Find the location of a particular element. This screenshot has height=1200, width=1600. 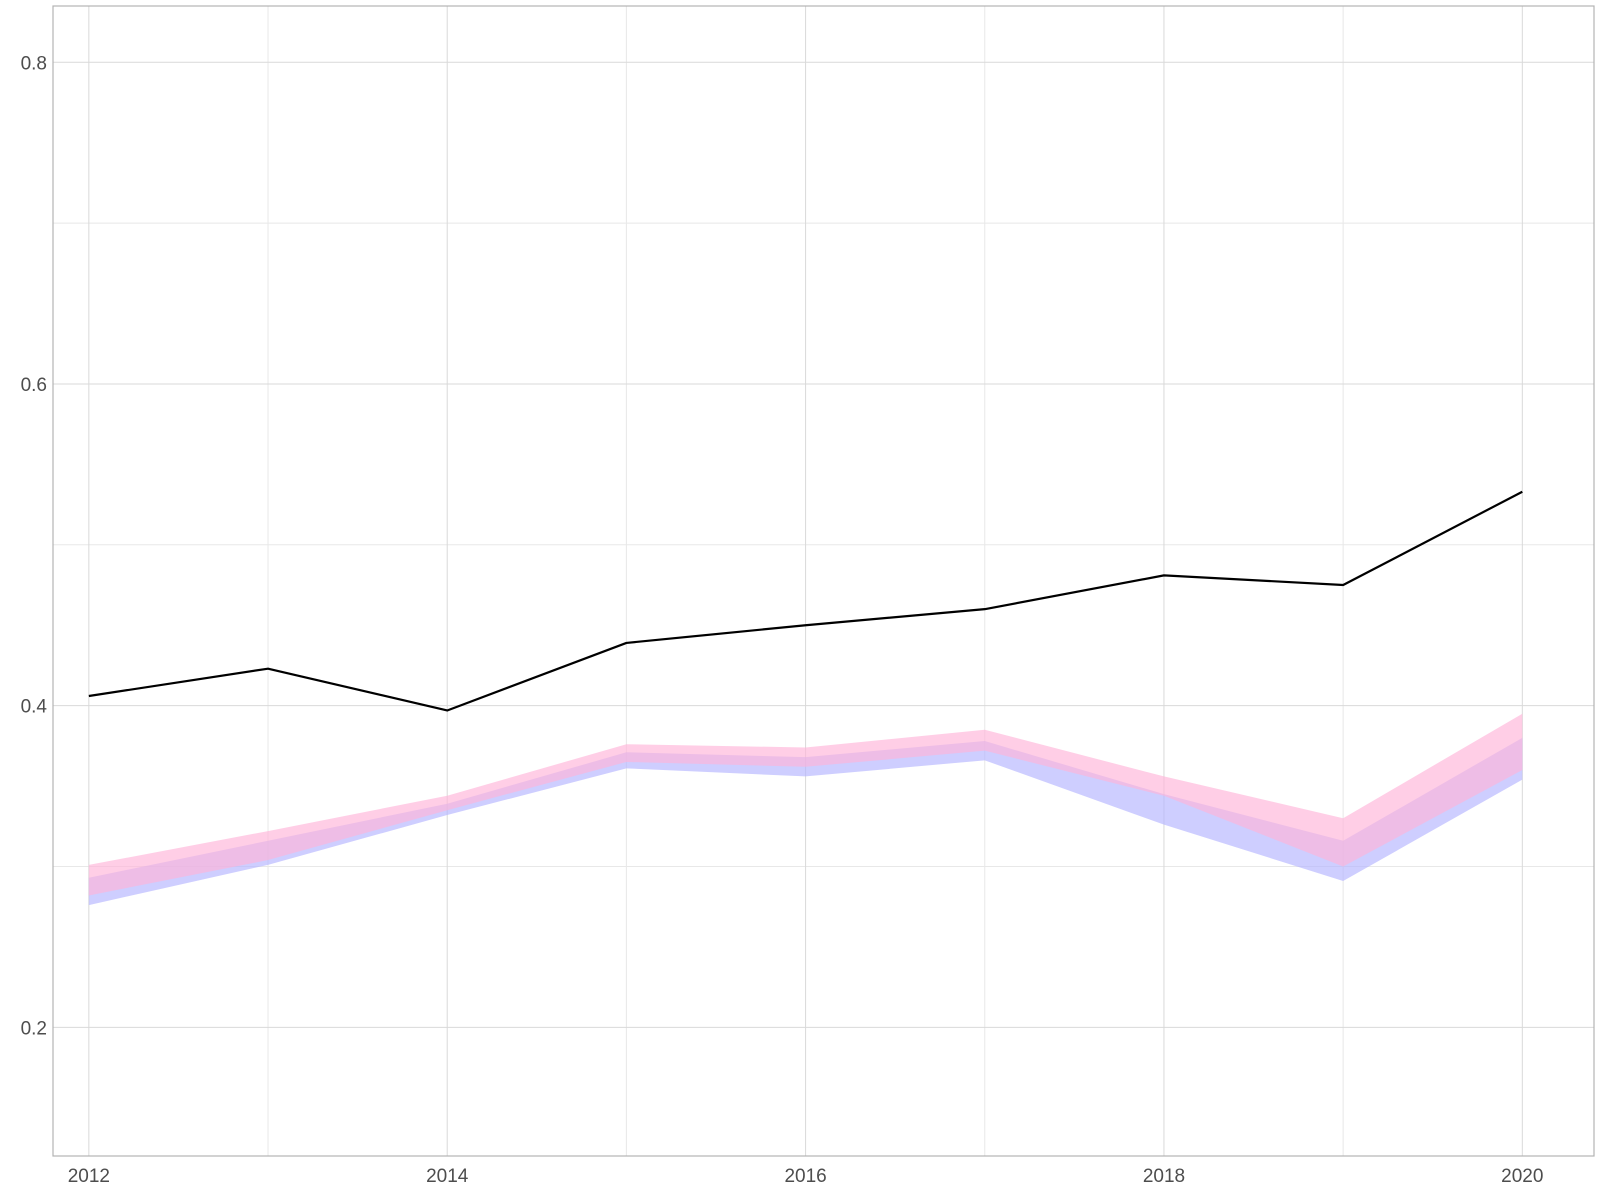

confidence-bands is located at coordinates (805, 809).